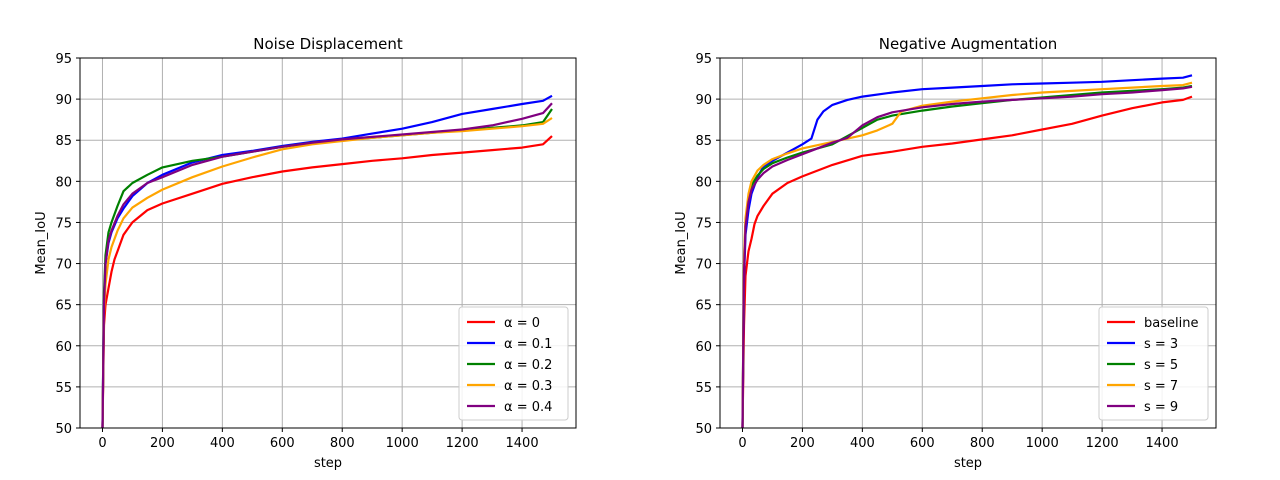 The height and width of the screenshot is (480, 1280). I want to click on legend: baseline s = 3 s = 5 s = 7 s = 9, so click(1153, 363).